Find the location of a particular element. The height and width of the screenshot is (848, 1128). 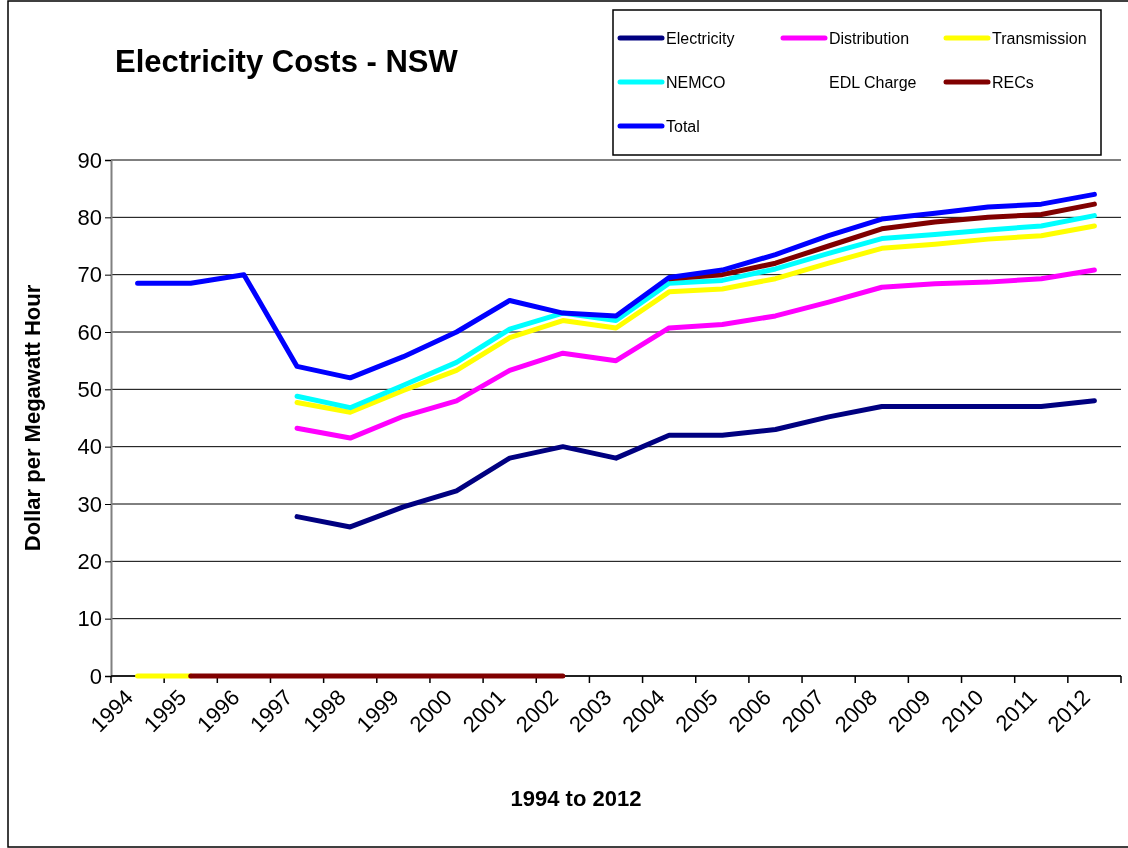

legend-label: Distribution is located at coordinates (869, 38).